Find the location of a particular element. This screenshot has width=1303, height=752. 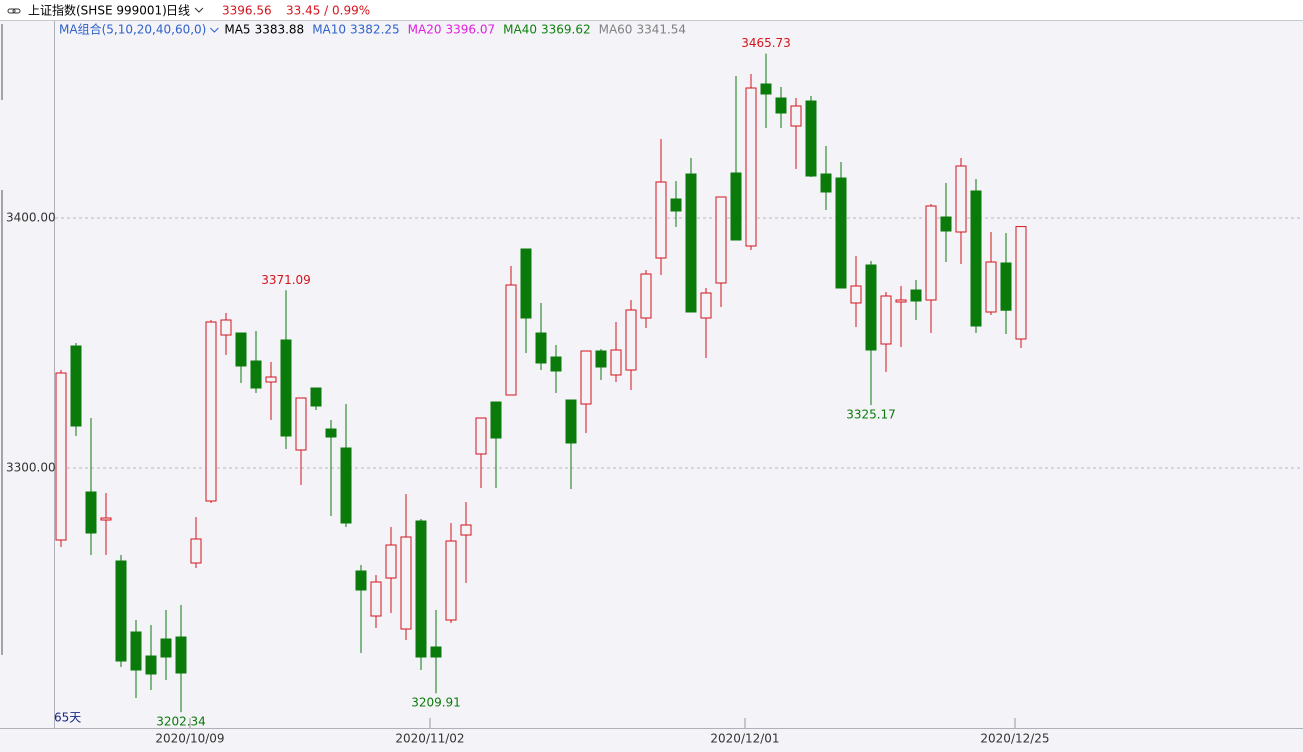

x-tick-label: 2020/10/09 is located at coordinates (189, 739).